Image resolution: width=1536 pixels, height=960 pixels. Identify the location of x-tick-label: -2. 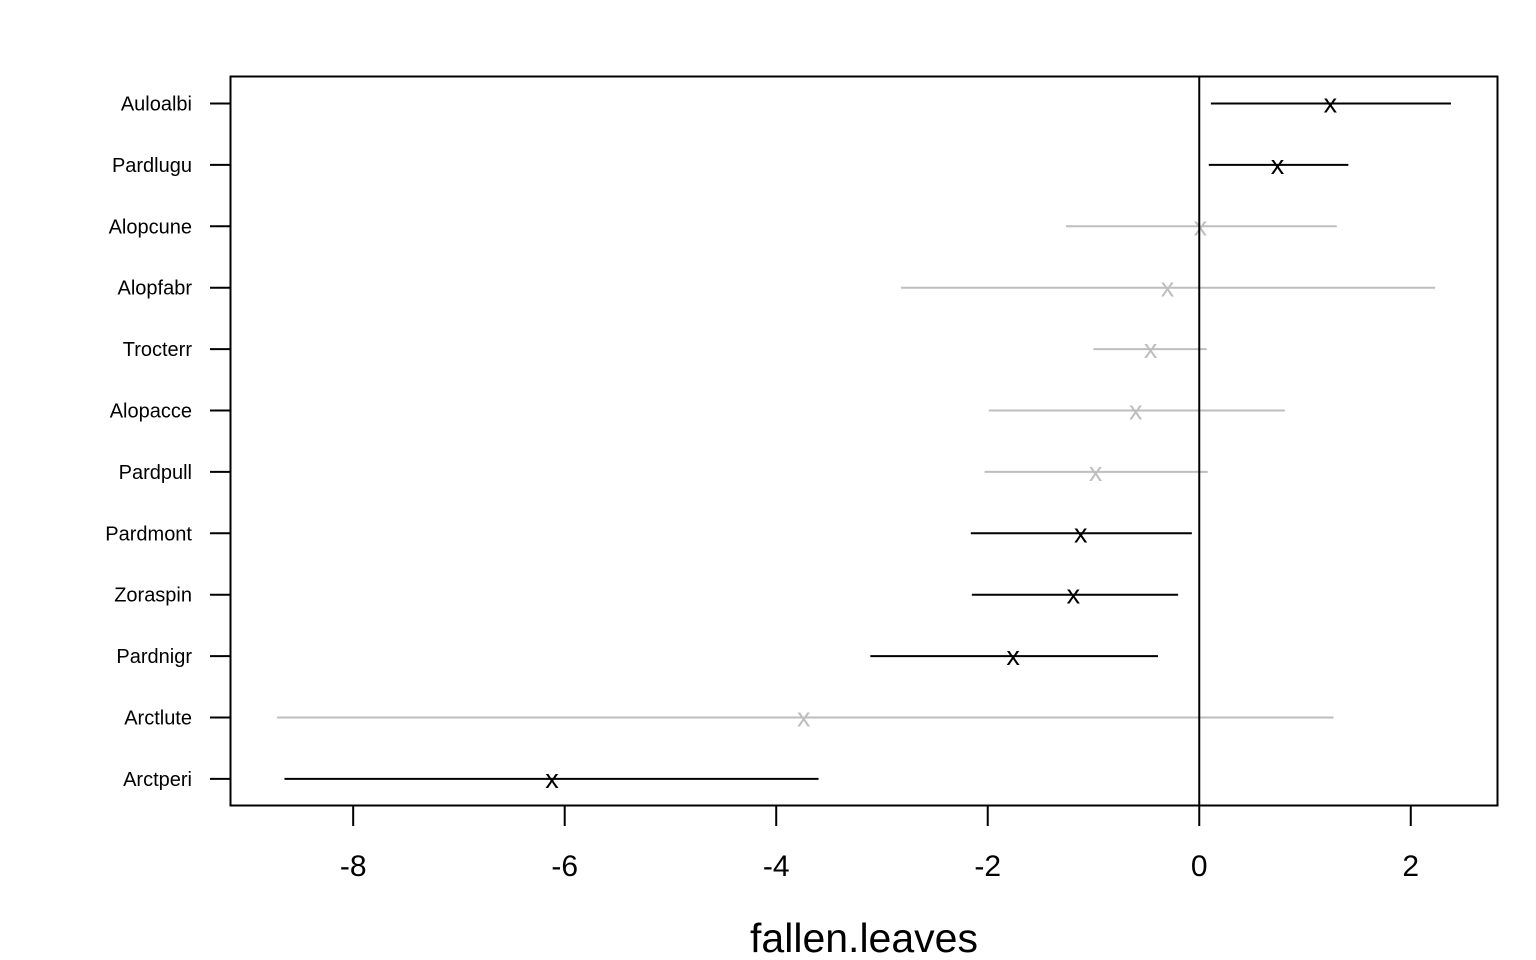
(987, 866).